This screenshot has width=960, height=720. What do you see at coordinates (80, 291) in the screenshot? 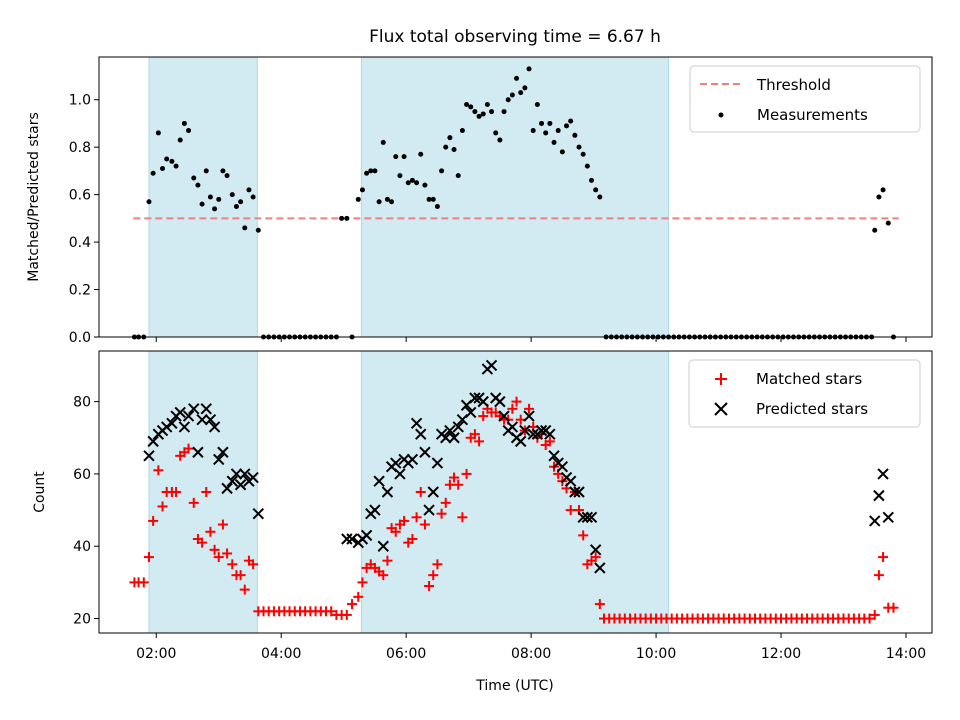
I see `top-ytick-label: 0.2` at bounding box center [80, 291].